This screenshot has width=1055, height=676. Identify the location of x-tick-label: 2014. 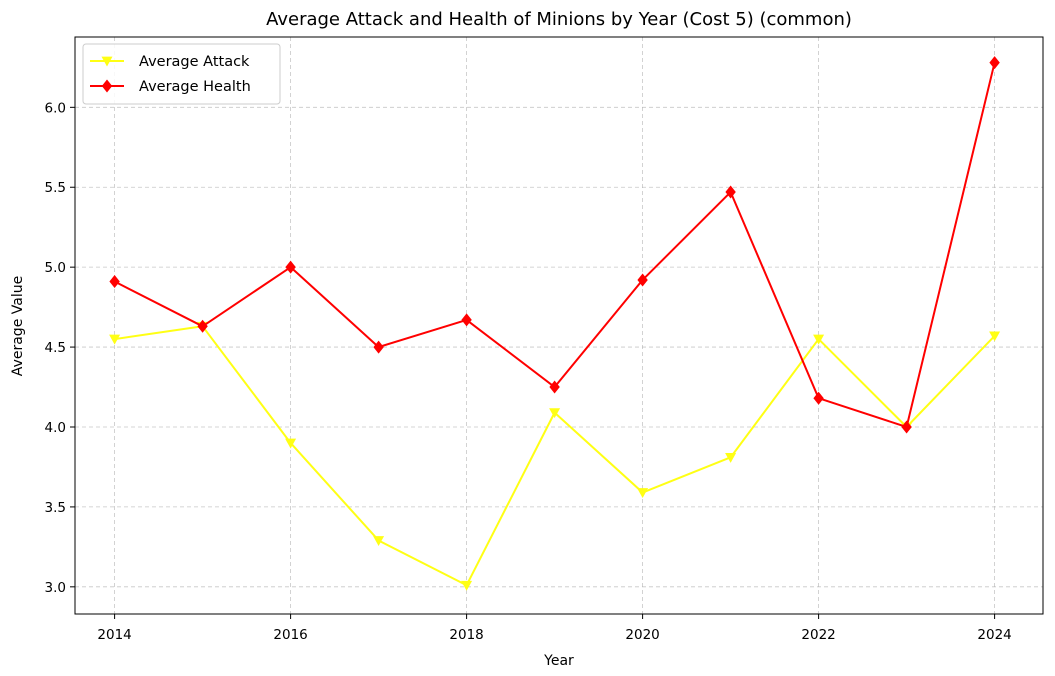
(114, 635).